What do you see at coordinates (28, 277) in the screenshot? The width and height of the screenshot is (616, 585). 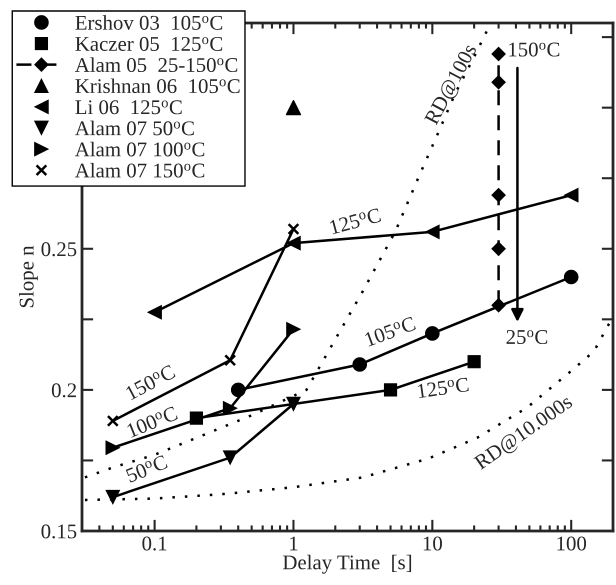 I see `y-axis-title: Slope n` at bounding box center [28, 277].